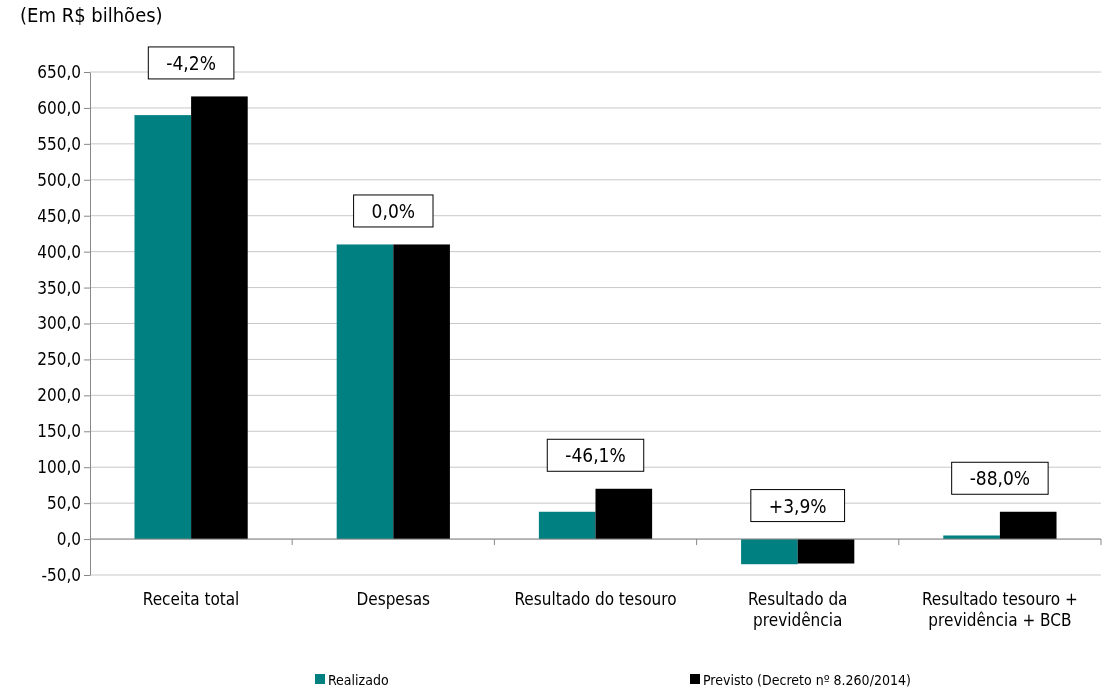 This screenshot has height=695, width=1111. Describe the element at coordinates (797, 505) in the screenshot. I see `annotation: +3,9%` at that location.